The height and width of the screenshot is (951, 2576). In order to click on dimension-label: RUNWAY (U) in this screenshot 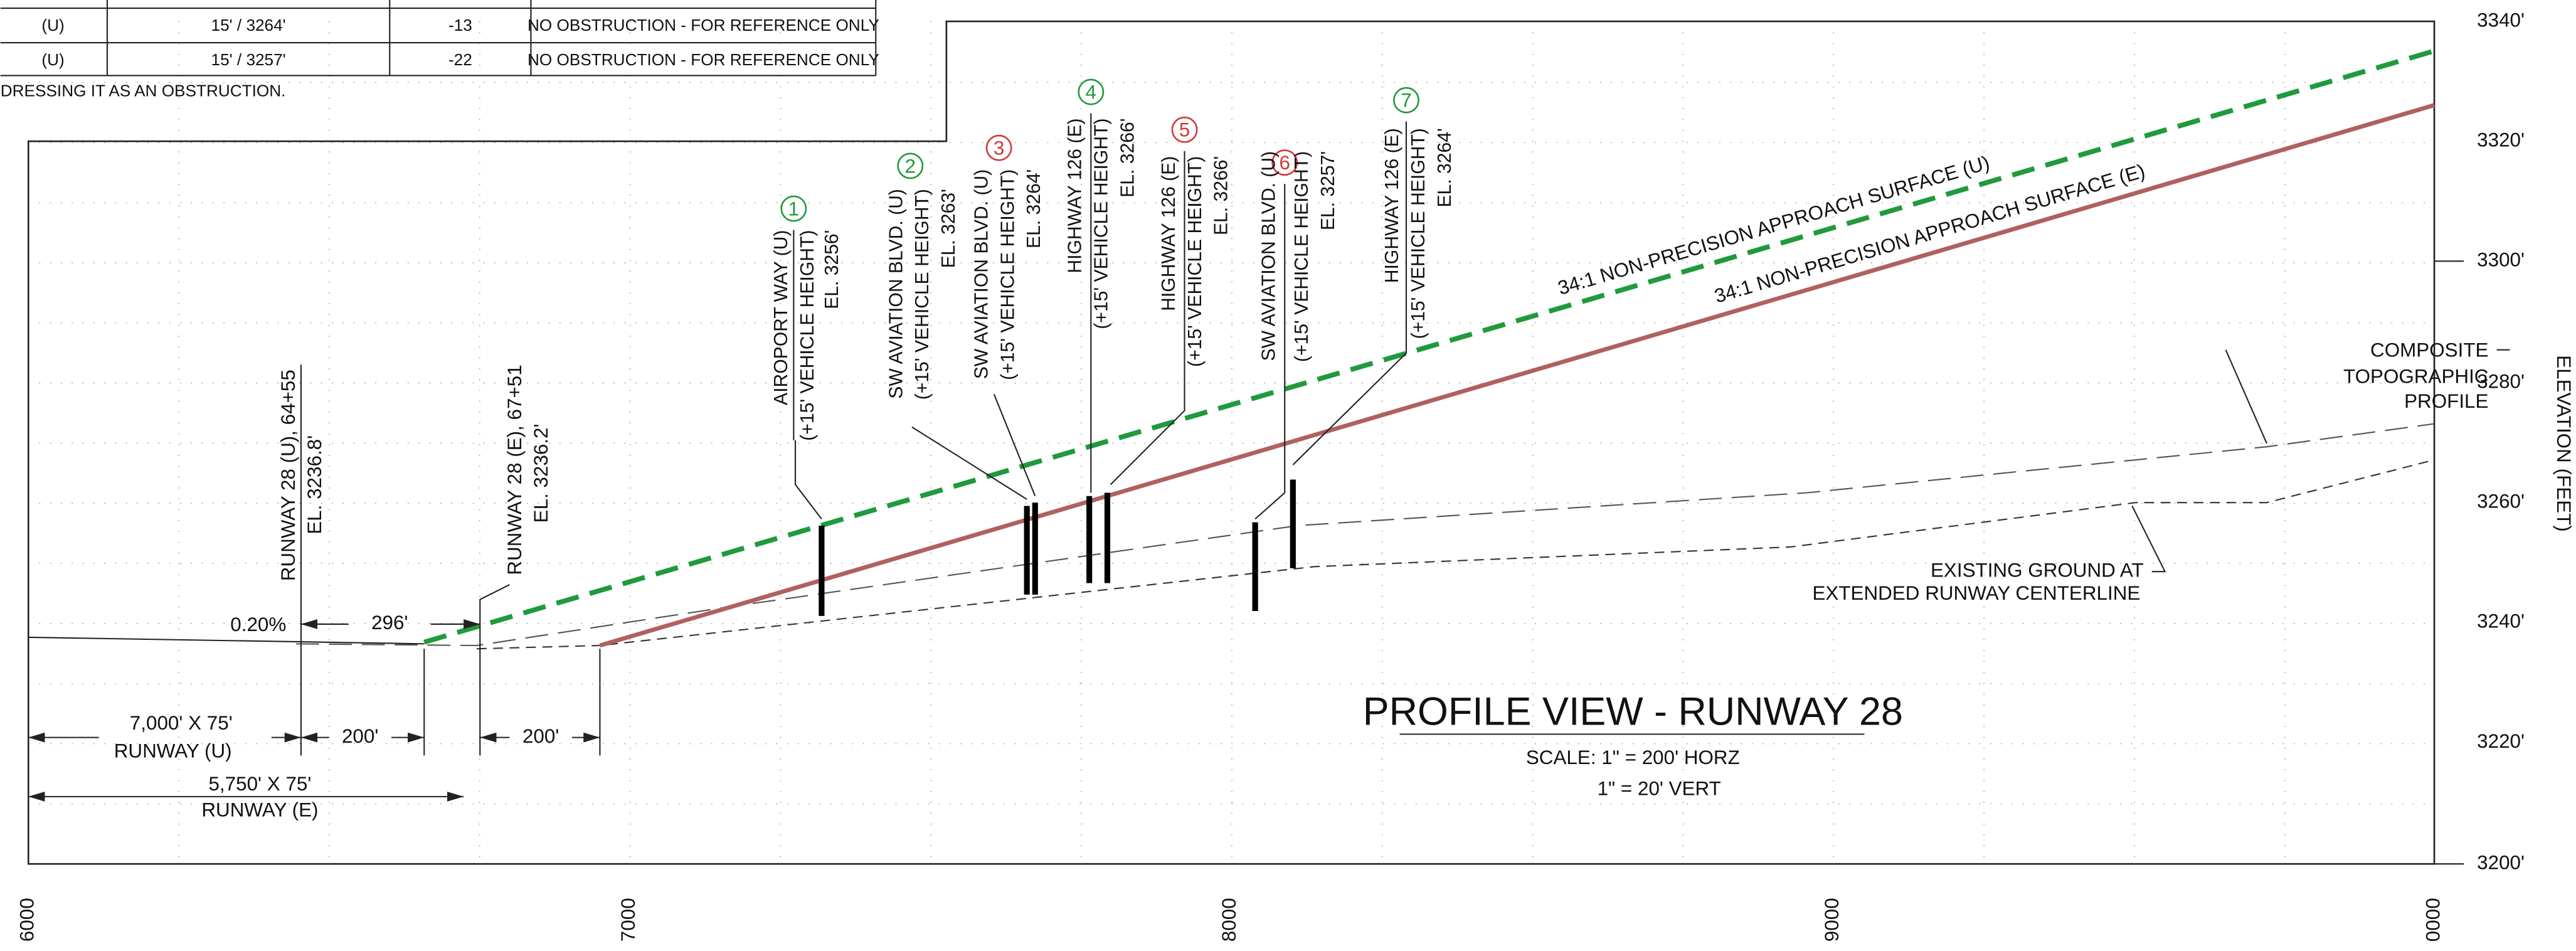, I will do `click(173, 751)`.